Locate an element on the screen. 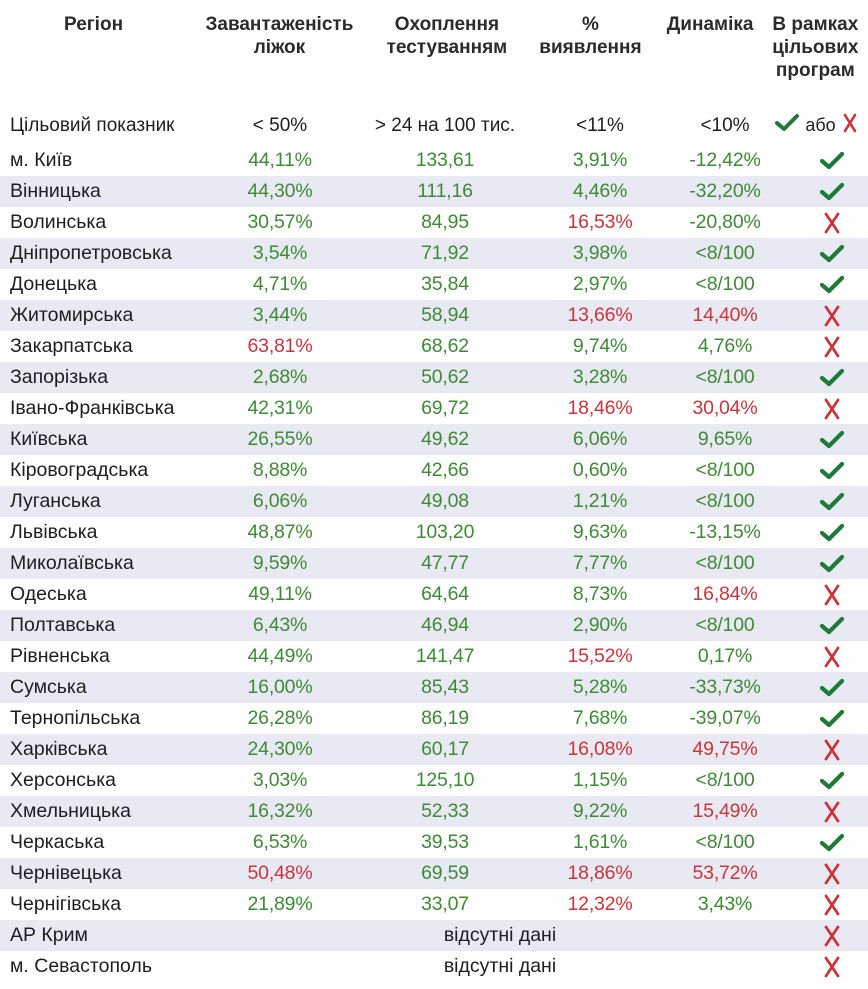 The width and height of the screenshot is (868, 989). row-detection-rate: 7,77% is located at coordinates (600, 563).